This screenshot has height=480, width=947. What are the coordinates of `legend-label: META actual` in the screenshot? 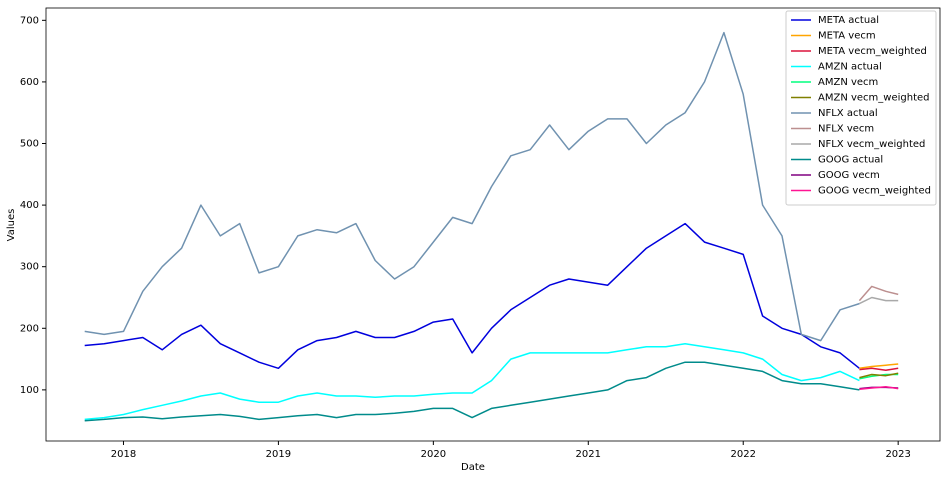 It's located at (848, 20).